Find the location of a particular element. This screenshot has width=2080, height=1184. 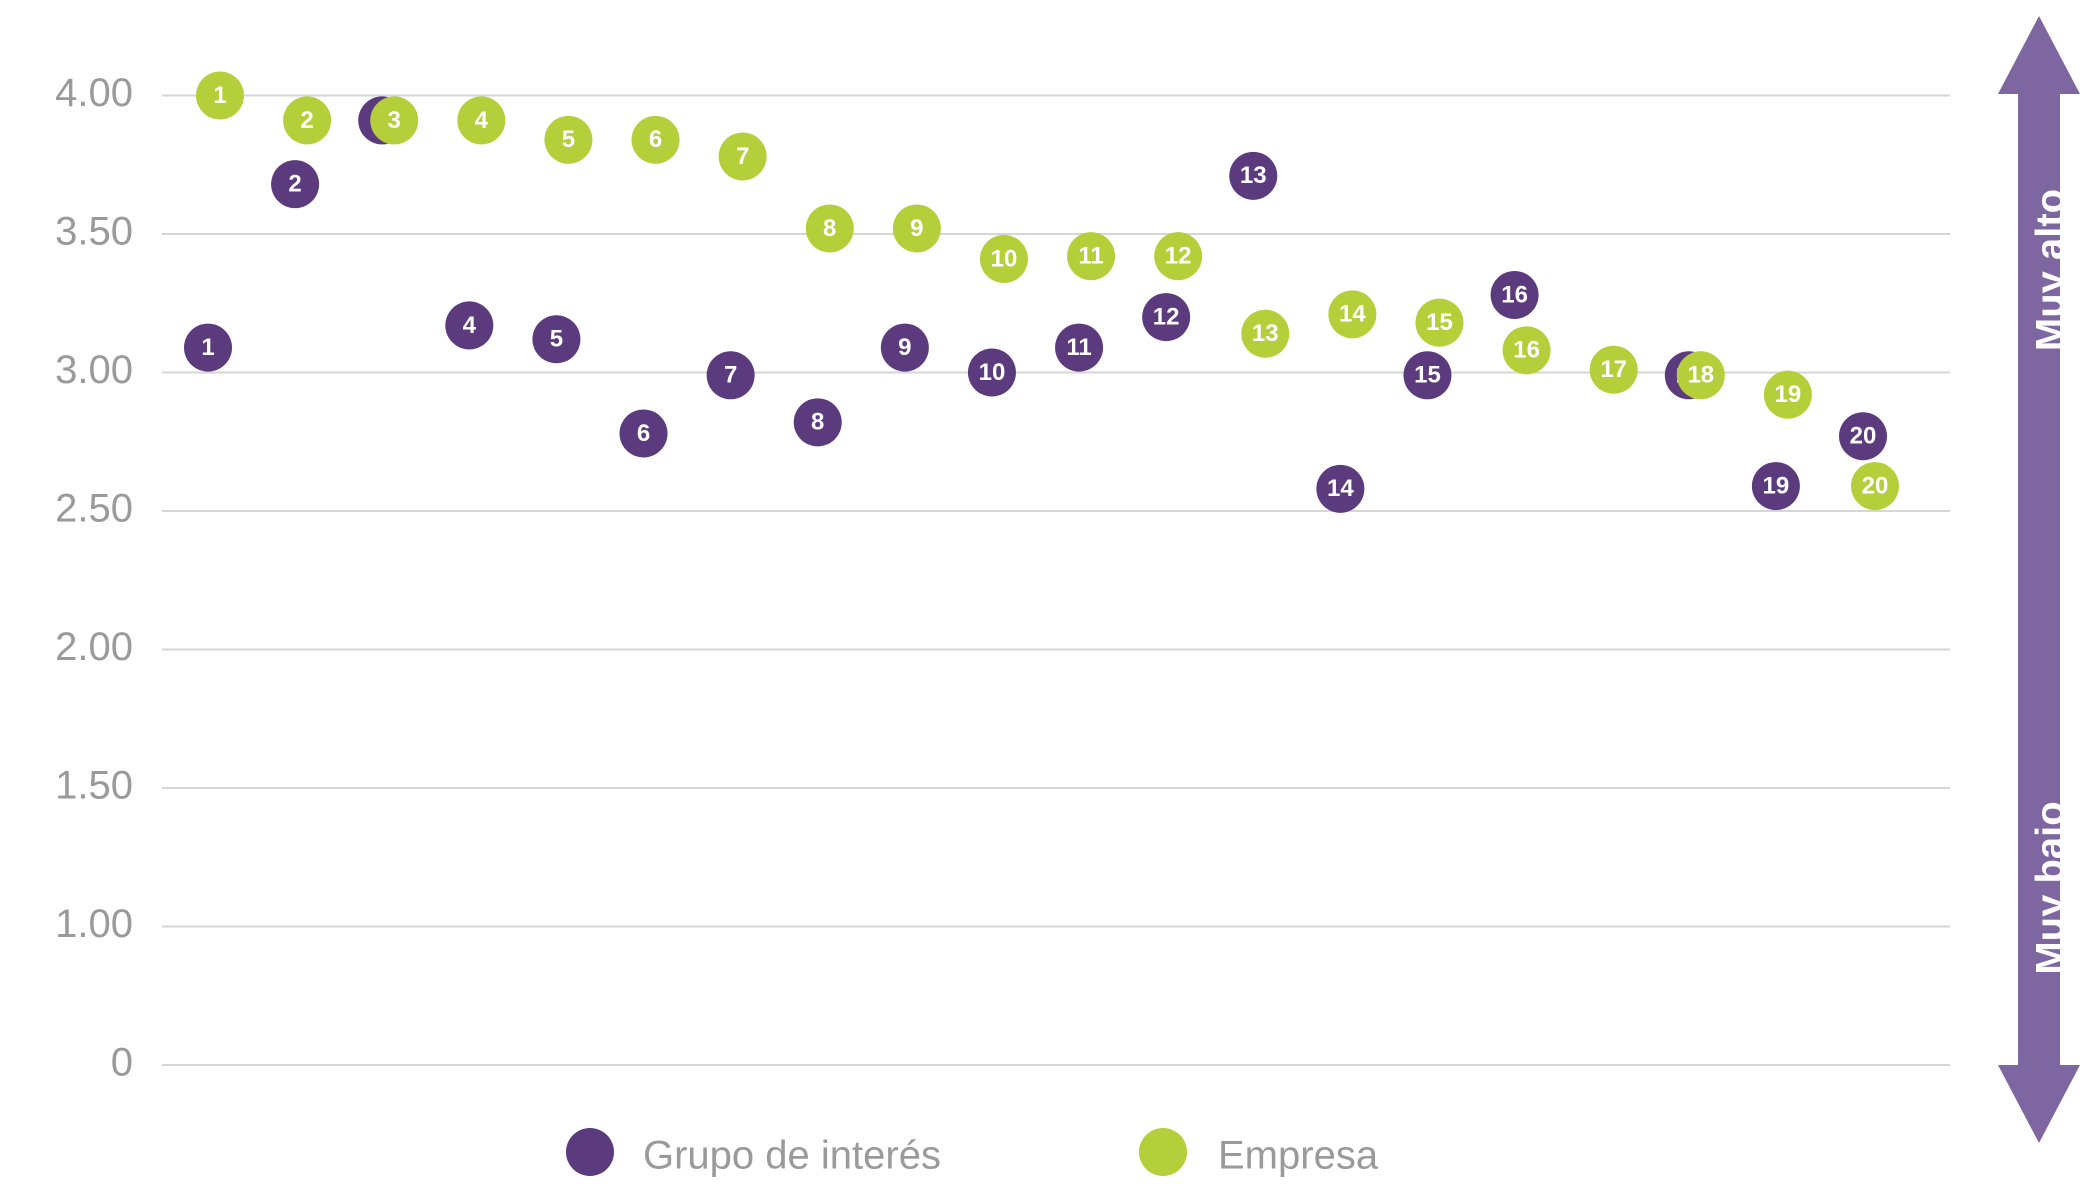

point: 3 is located at coordinates (394, 120).